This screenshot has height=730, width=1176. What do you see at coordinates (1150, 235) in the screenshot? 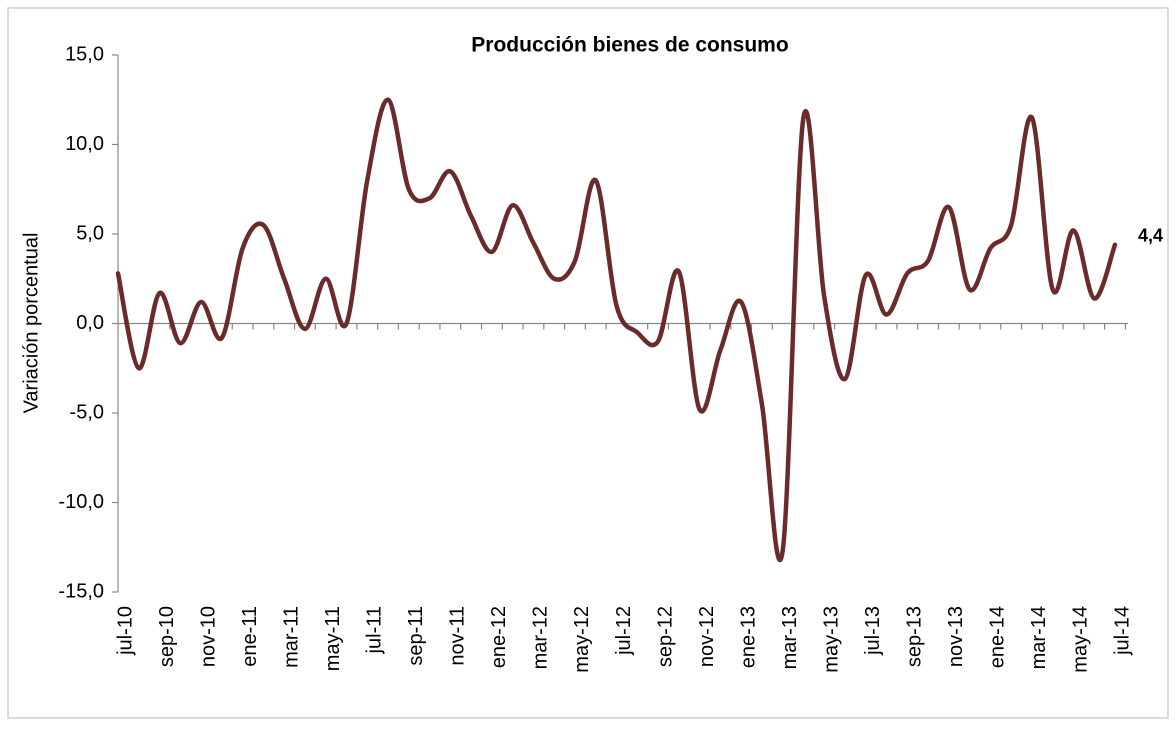
I see `data-label: 4,4` at bounding box center [1150, 235].